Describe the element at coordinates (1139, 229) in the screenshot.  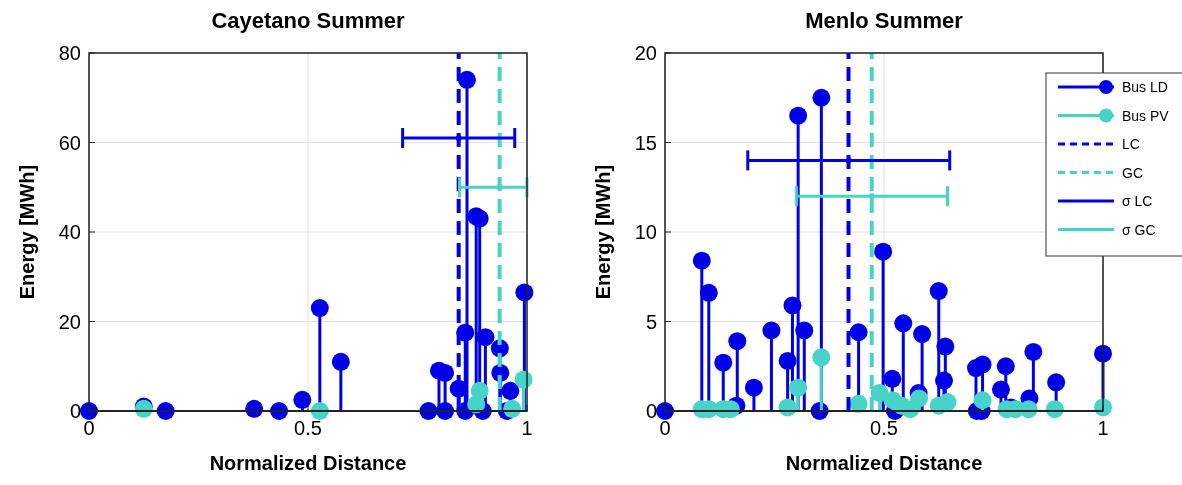
I see `legend-label: σ GC` at that location.